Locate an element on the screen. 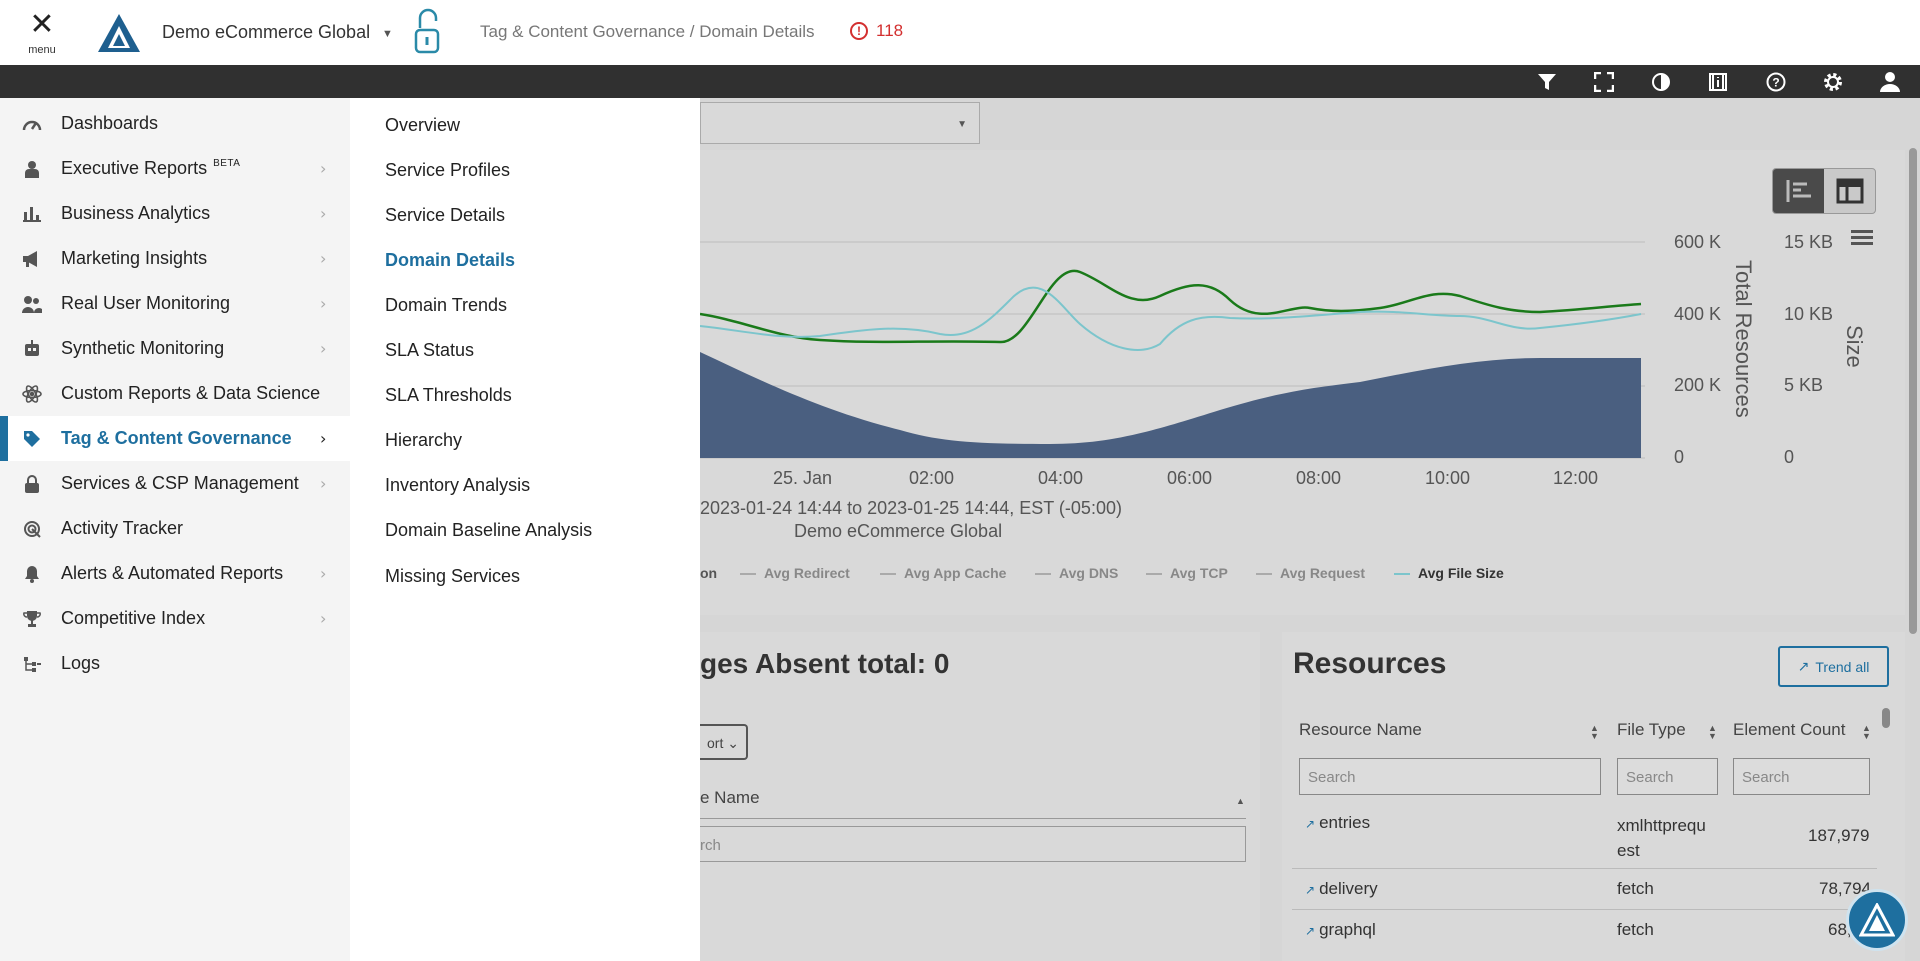 The image size is (1920, 961). layout-view-icon is located at coordinates (1849, 191).